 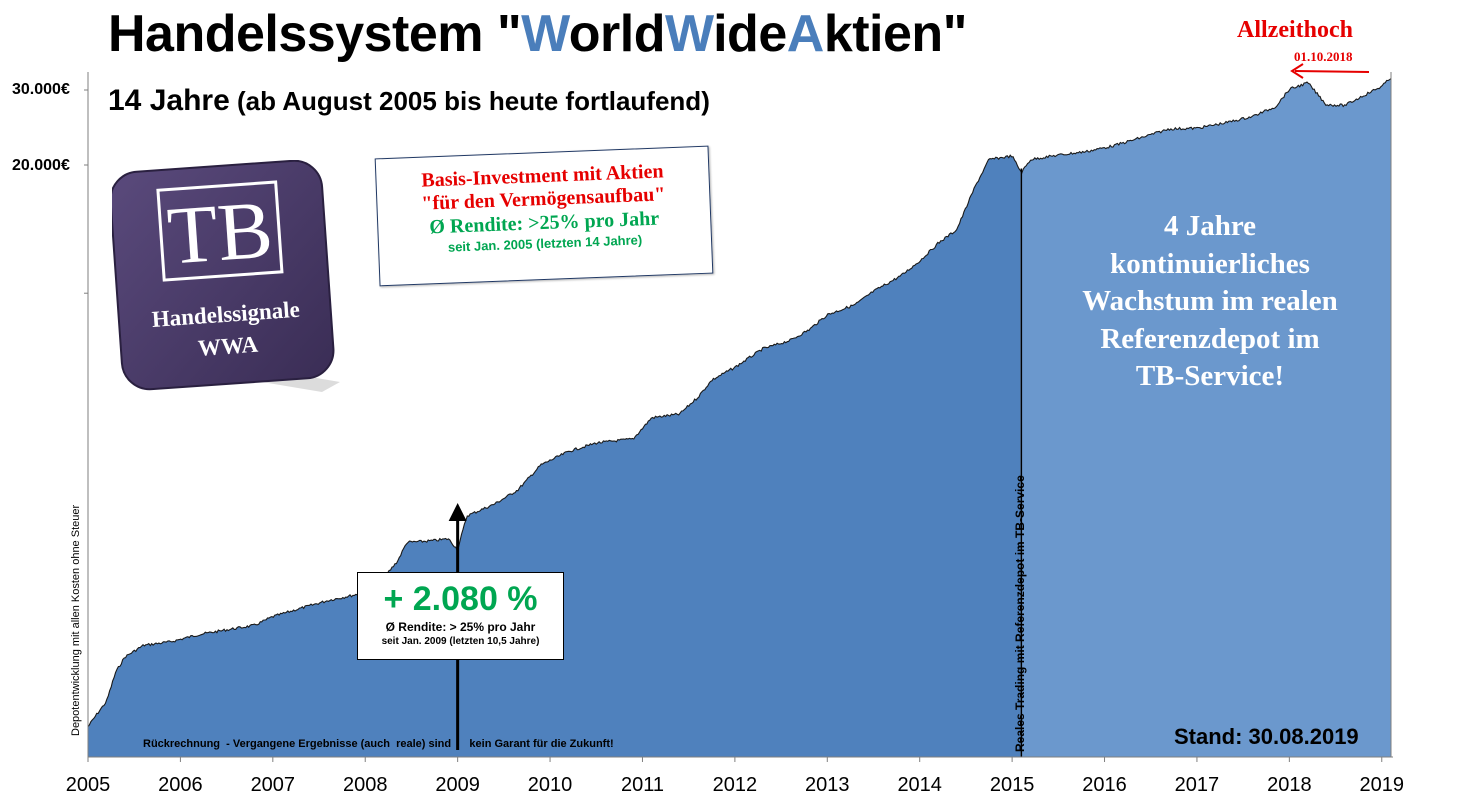 I want to click on x-tick-label: 2007, so click(x=273, y=785).